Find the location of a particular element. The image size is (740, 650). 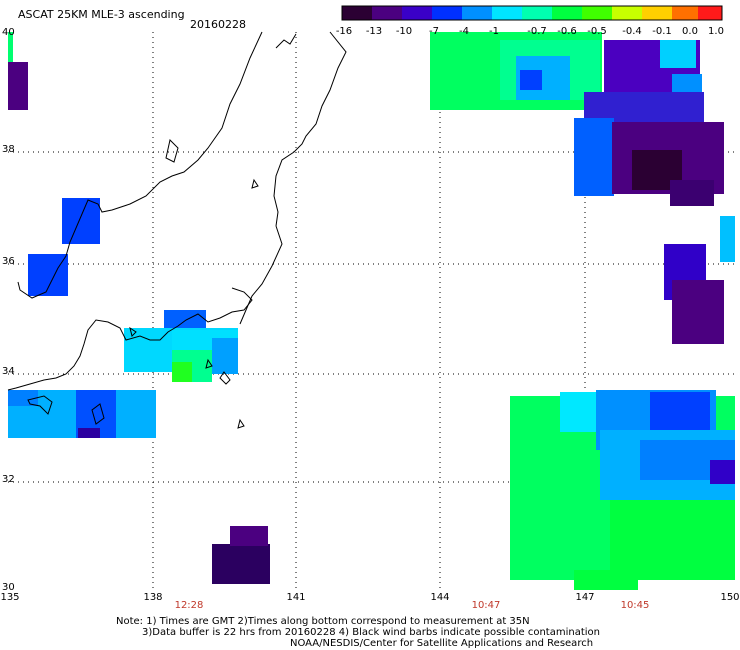

lon-label: 138 is located at coordinates (153, 597).